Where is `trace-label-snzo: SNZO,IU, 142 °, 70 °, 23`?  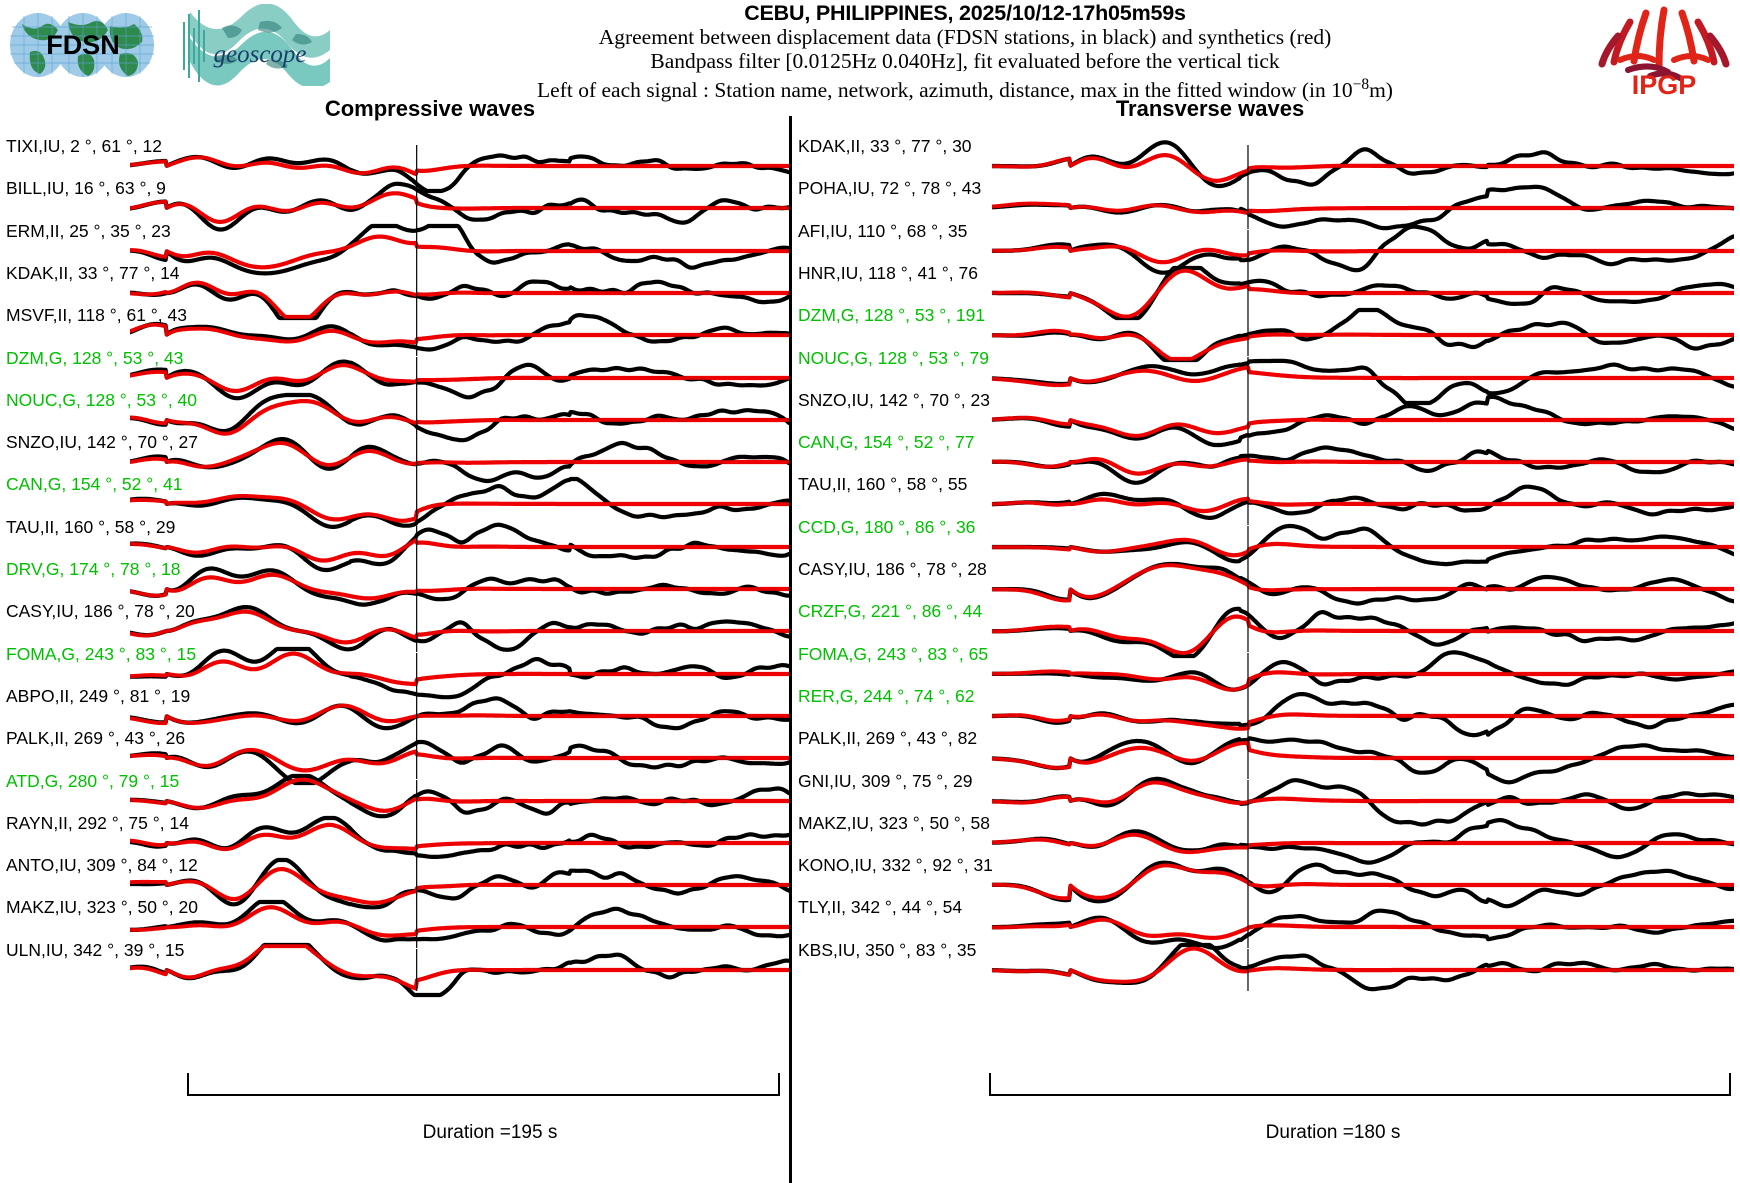 trace-label-snzo: SNZO,IU, 142 °, 70 °, 23 is located at coordinates (894, 399).